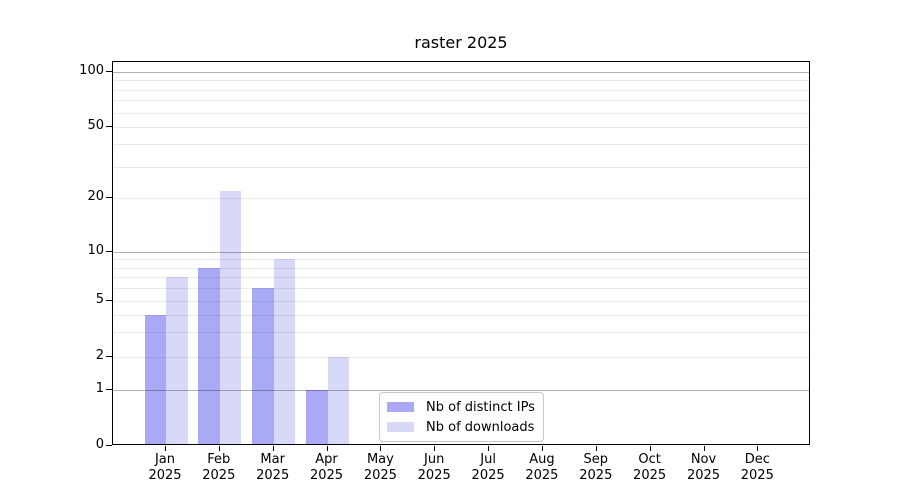 The width and height of the screenshot is (900, 500). I want to click on x-tick-label: May 2025, so click(380, 467).